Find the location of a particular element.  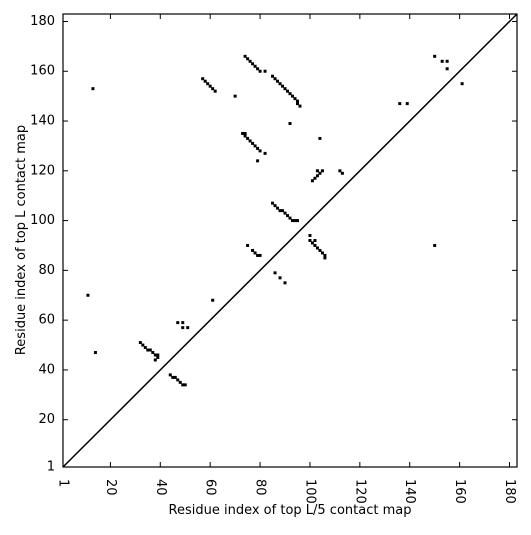

y-tick-label: 20 is located at coordinates (46, 419).